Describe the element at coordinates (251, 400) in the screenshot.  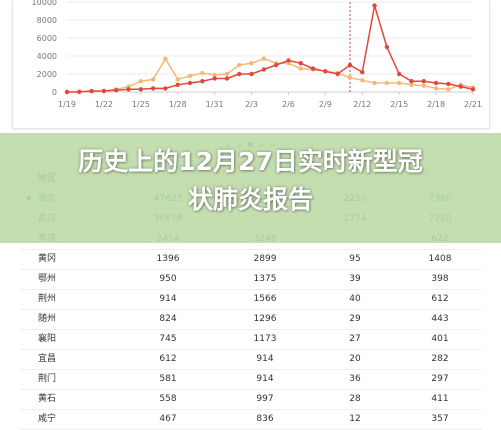
I see `table-row: 黄石 558 997 28 411` at that location.